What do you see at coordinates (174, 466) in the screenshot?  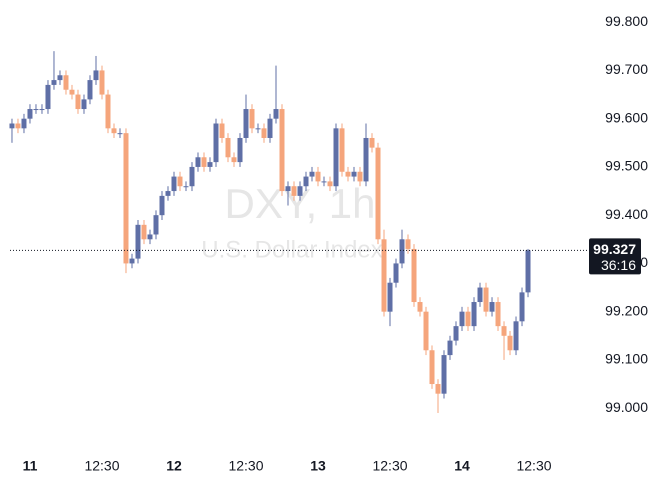 I see `x-tick-label: 12` at bounding box center [174, 466].